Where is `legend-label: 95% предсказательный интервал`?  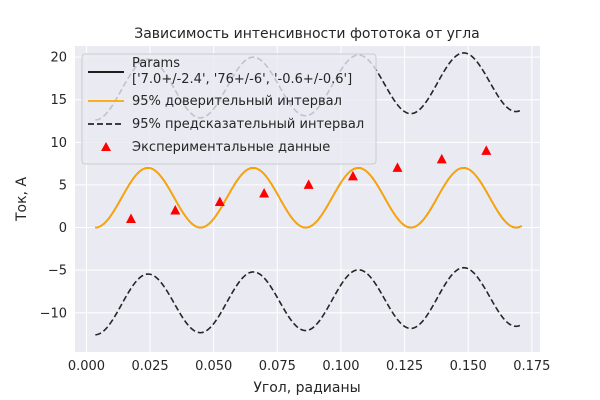 legend-label: 95% предсказательный интервал is located at coordinates (248, 124).